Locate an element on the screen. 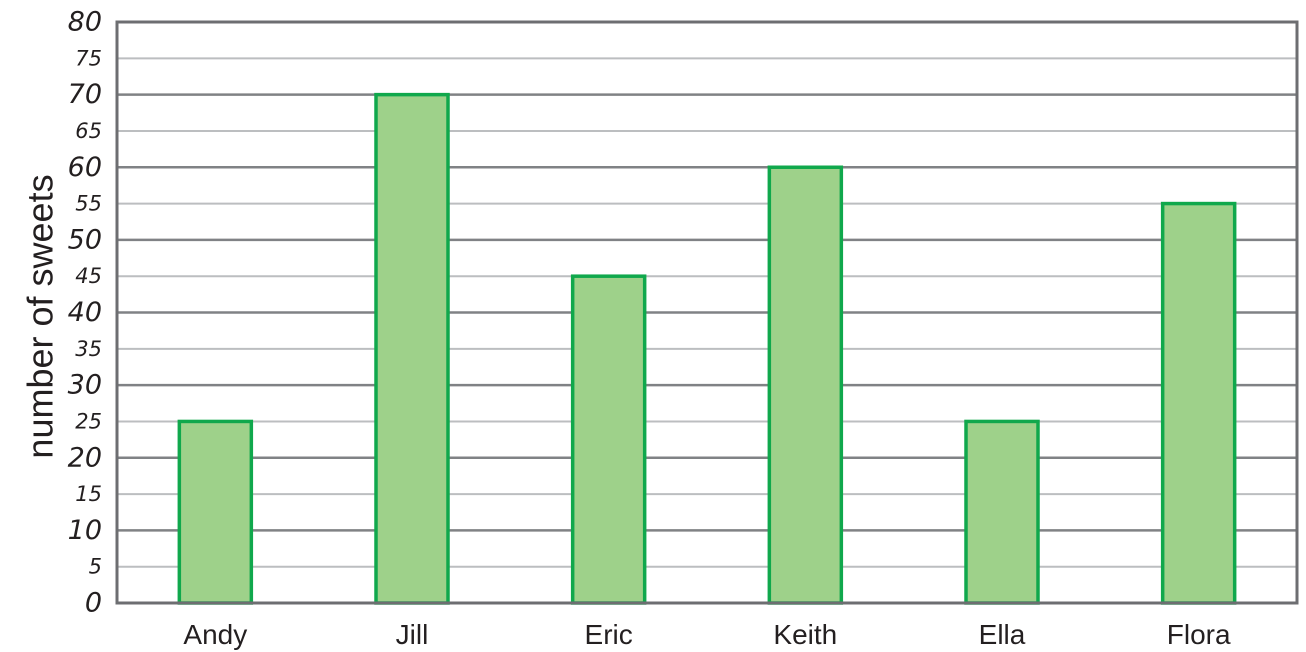 This screenshot has height=652, width=1306. y-tick-label-65: 65 is located at coordinates (88, 131).